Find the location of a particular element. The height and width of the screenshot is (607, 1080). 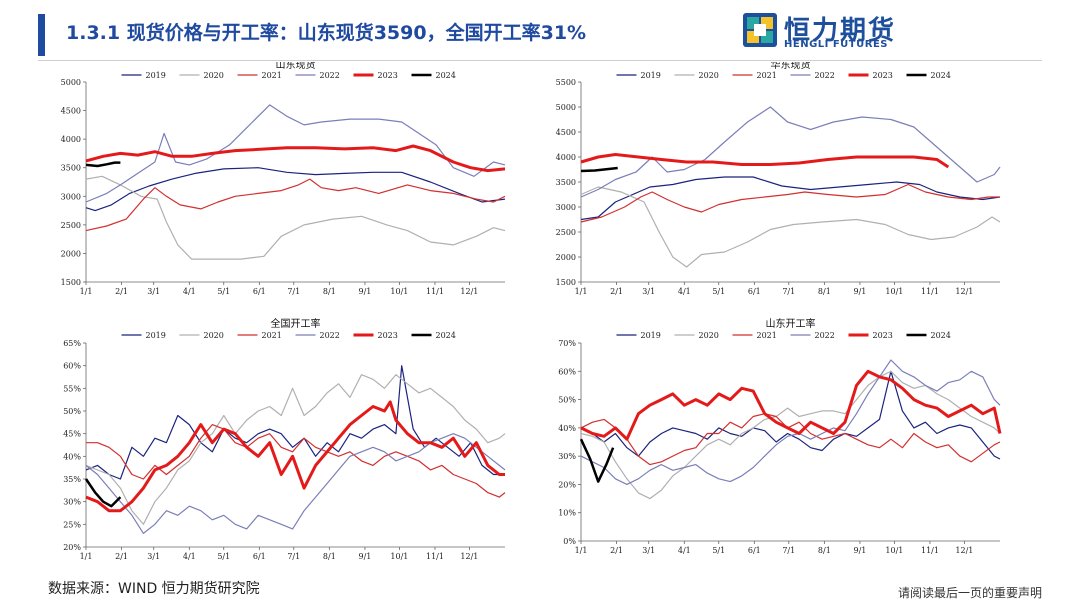

x-tick-label: 2/1 is located at coordinates (616, 550).